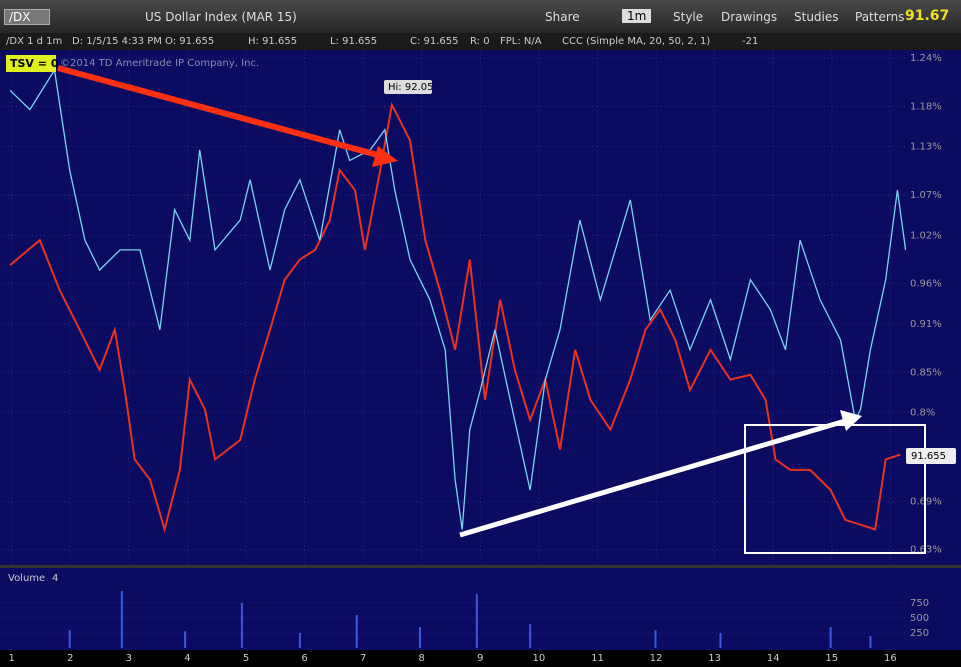  What do you see at coordinates (117, 41) in the screenshot?
I see `info-item: D: 1/5/15 4:33 PM` at bounding box center [117, 41].